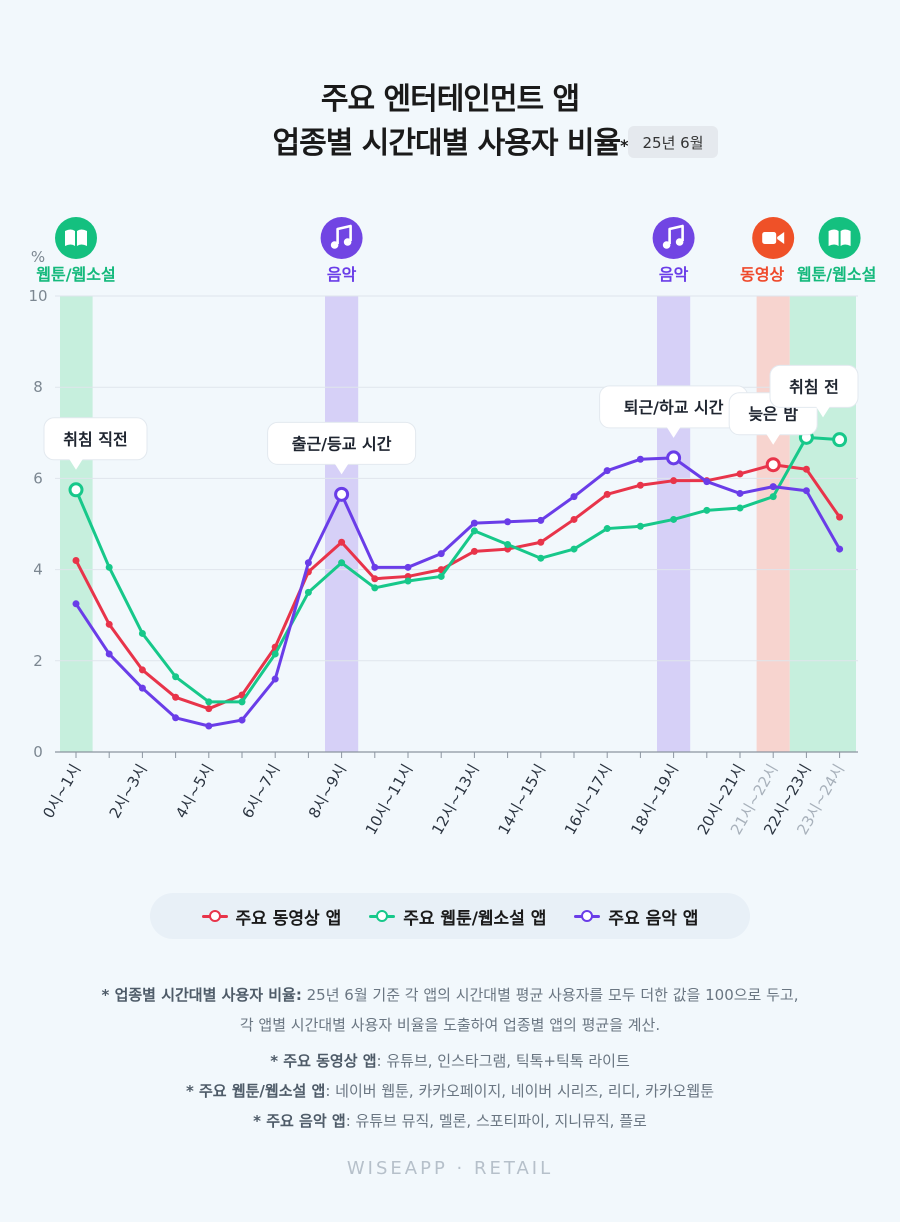 The height and width of the screenshot is (1222, 900). Describe the element at coordinates (496, 1121) in the screenshot. I see `footnote-music-text: : 유튜브 뮤직, 멜론, 스포티파이, 지니뮤직, 플로` at that location.